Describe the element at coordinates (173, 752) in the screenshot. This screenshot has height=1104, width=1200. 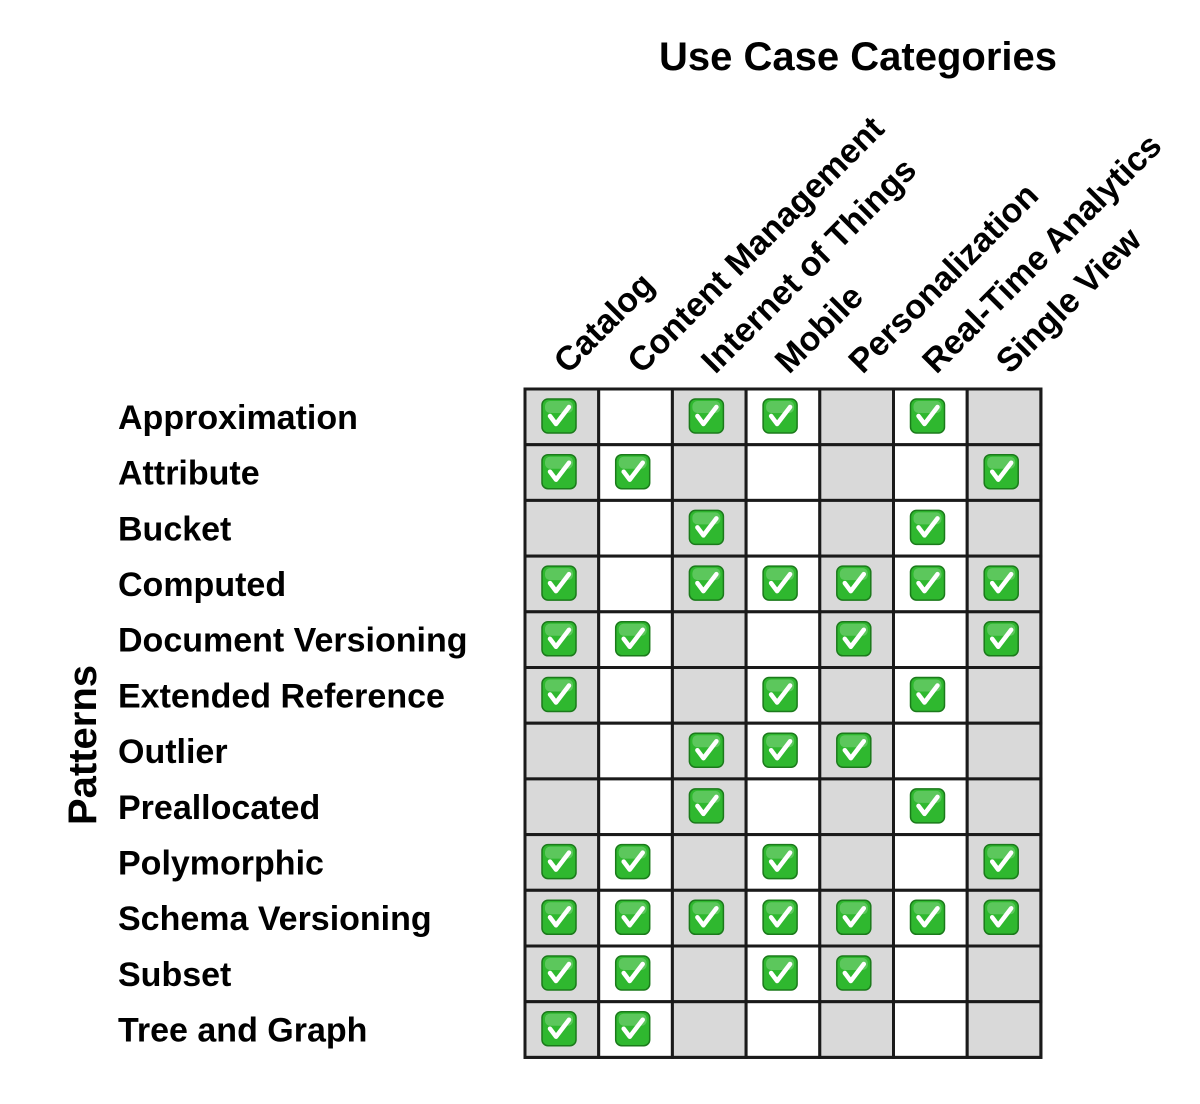
I see `row-label: Outlier` at that location.